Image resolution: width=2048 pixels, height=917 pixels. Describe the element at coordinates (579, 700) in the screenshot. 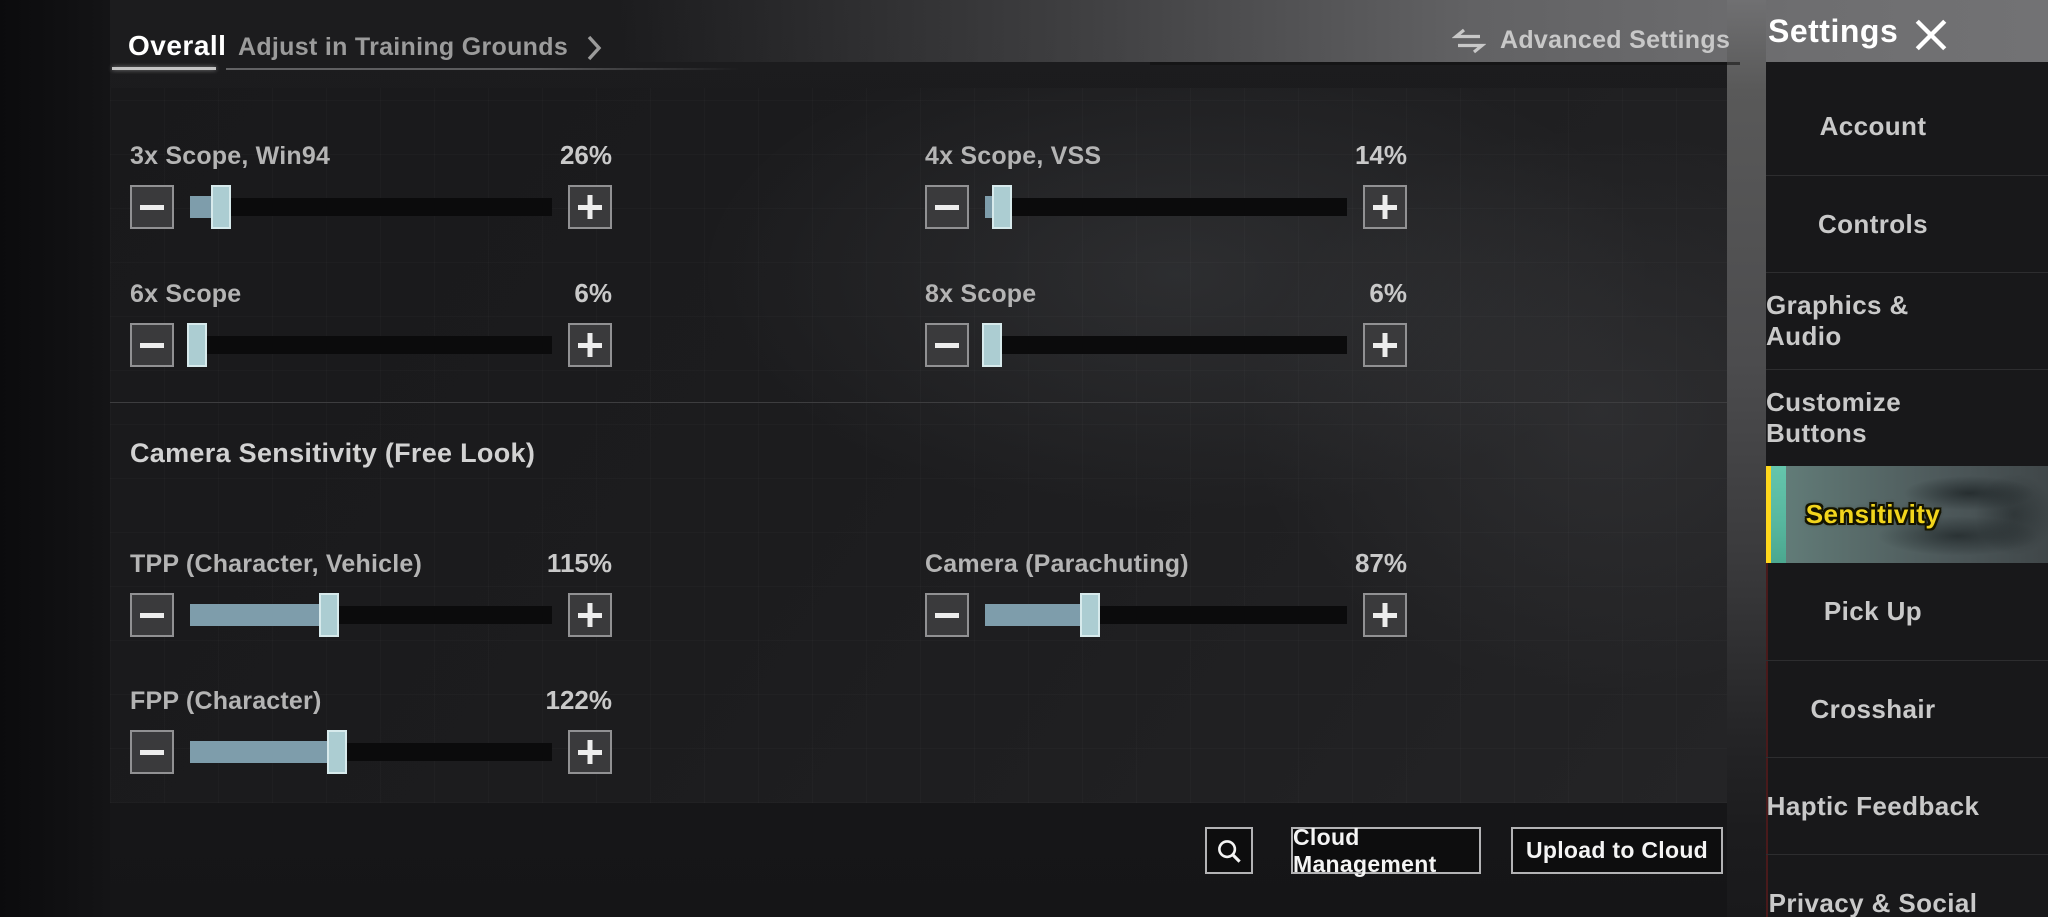

I see `slider-value: 122%` at that location.